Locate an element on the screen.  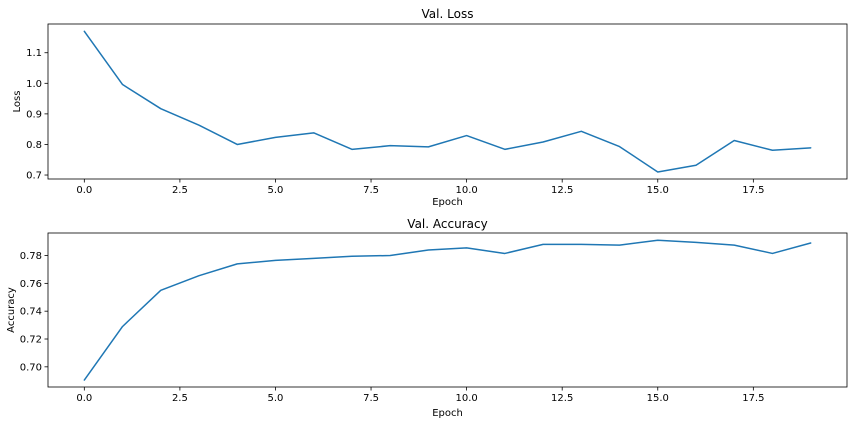
loss-x-tick-label: 15.0 is located at coordinates (658, 190).